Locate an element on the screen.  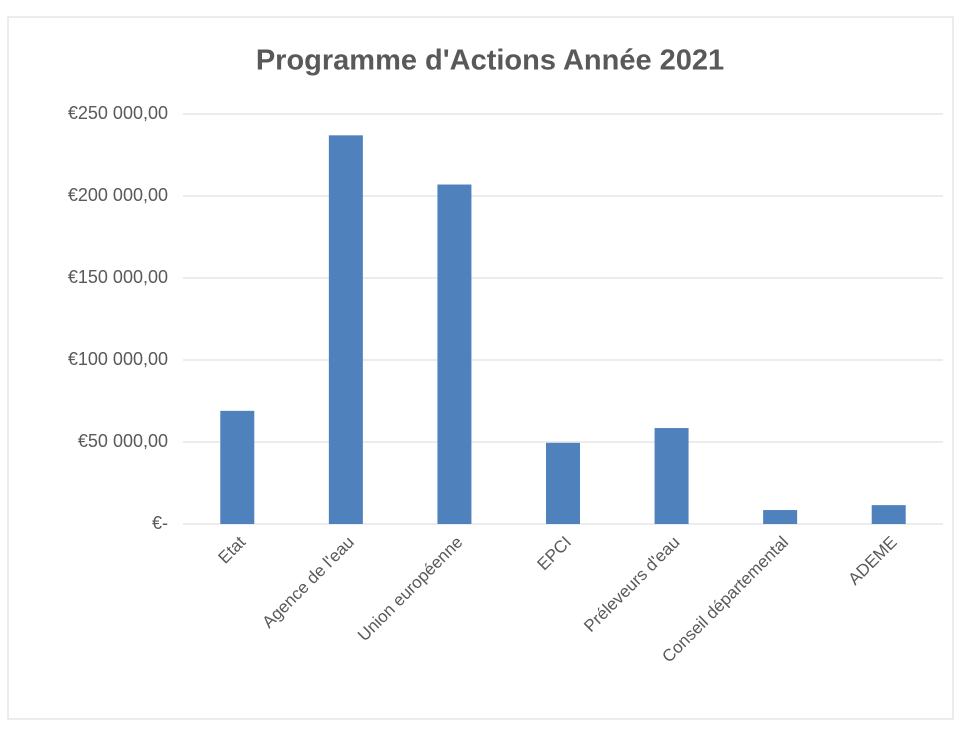
y-tick-label: €250 000,00 is located at coordinates (118, 113).